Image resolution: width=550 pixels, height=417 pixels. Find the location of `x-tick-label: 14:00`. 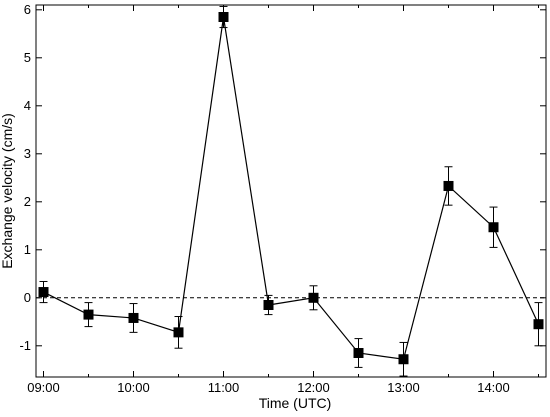

x-tick-label: 14:00 is located at coordinates (493, 387).